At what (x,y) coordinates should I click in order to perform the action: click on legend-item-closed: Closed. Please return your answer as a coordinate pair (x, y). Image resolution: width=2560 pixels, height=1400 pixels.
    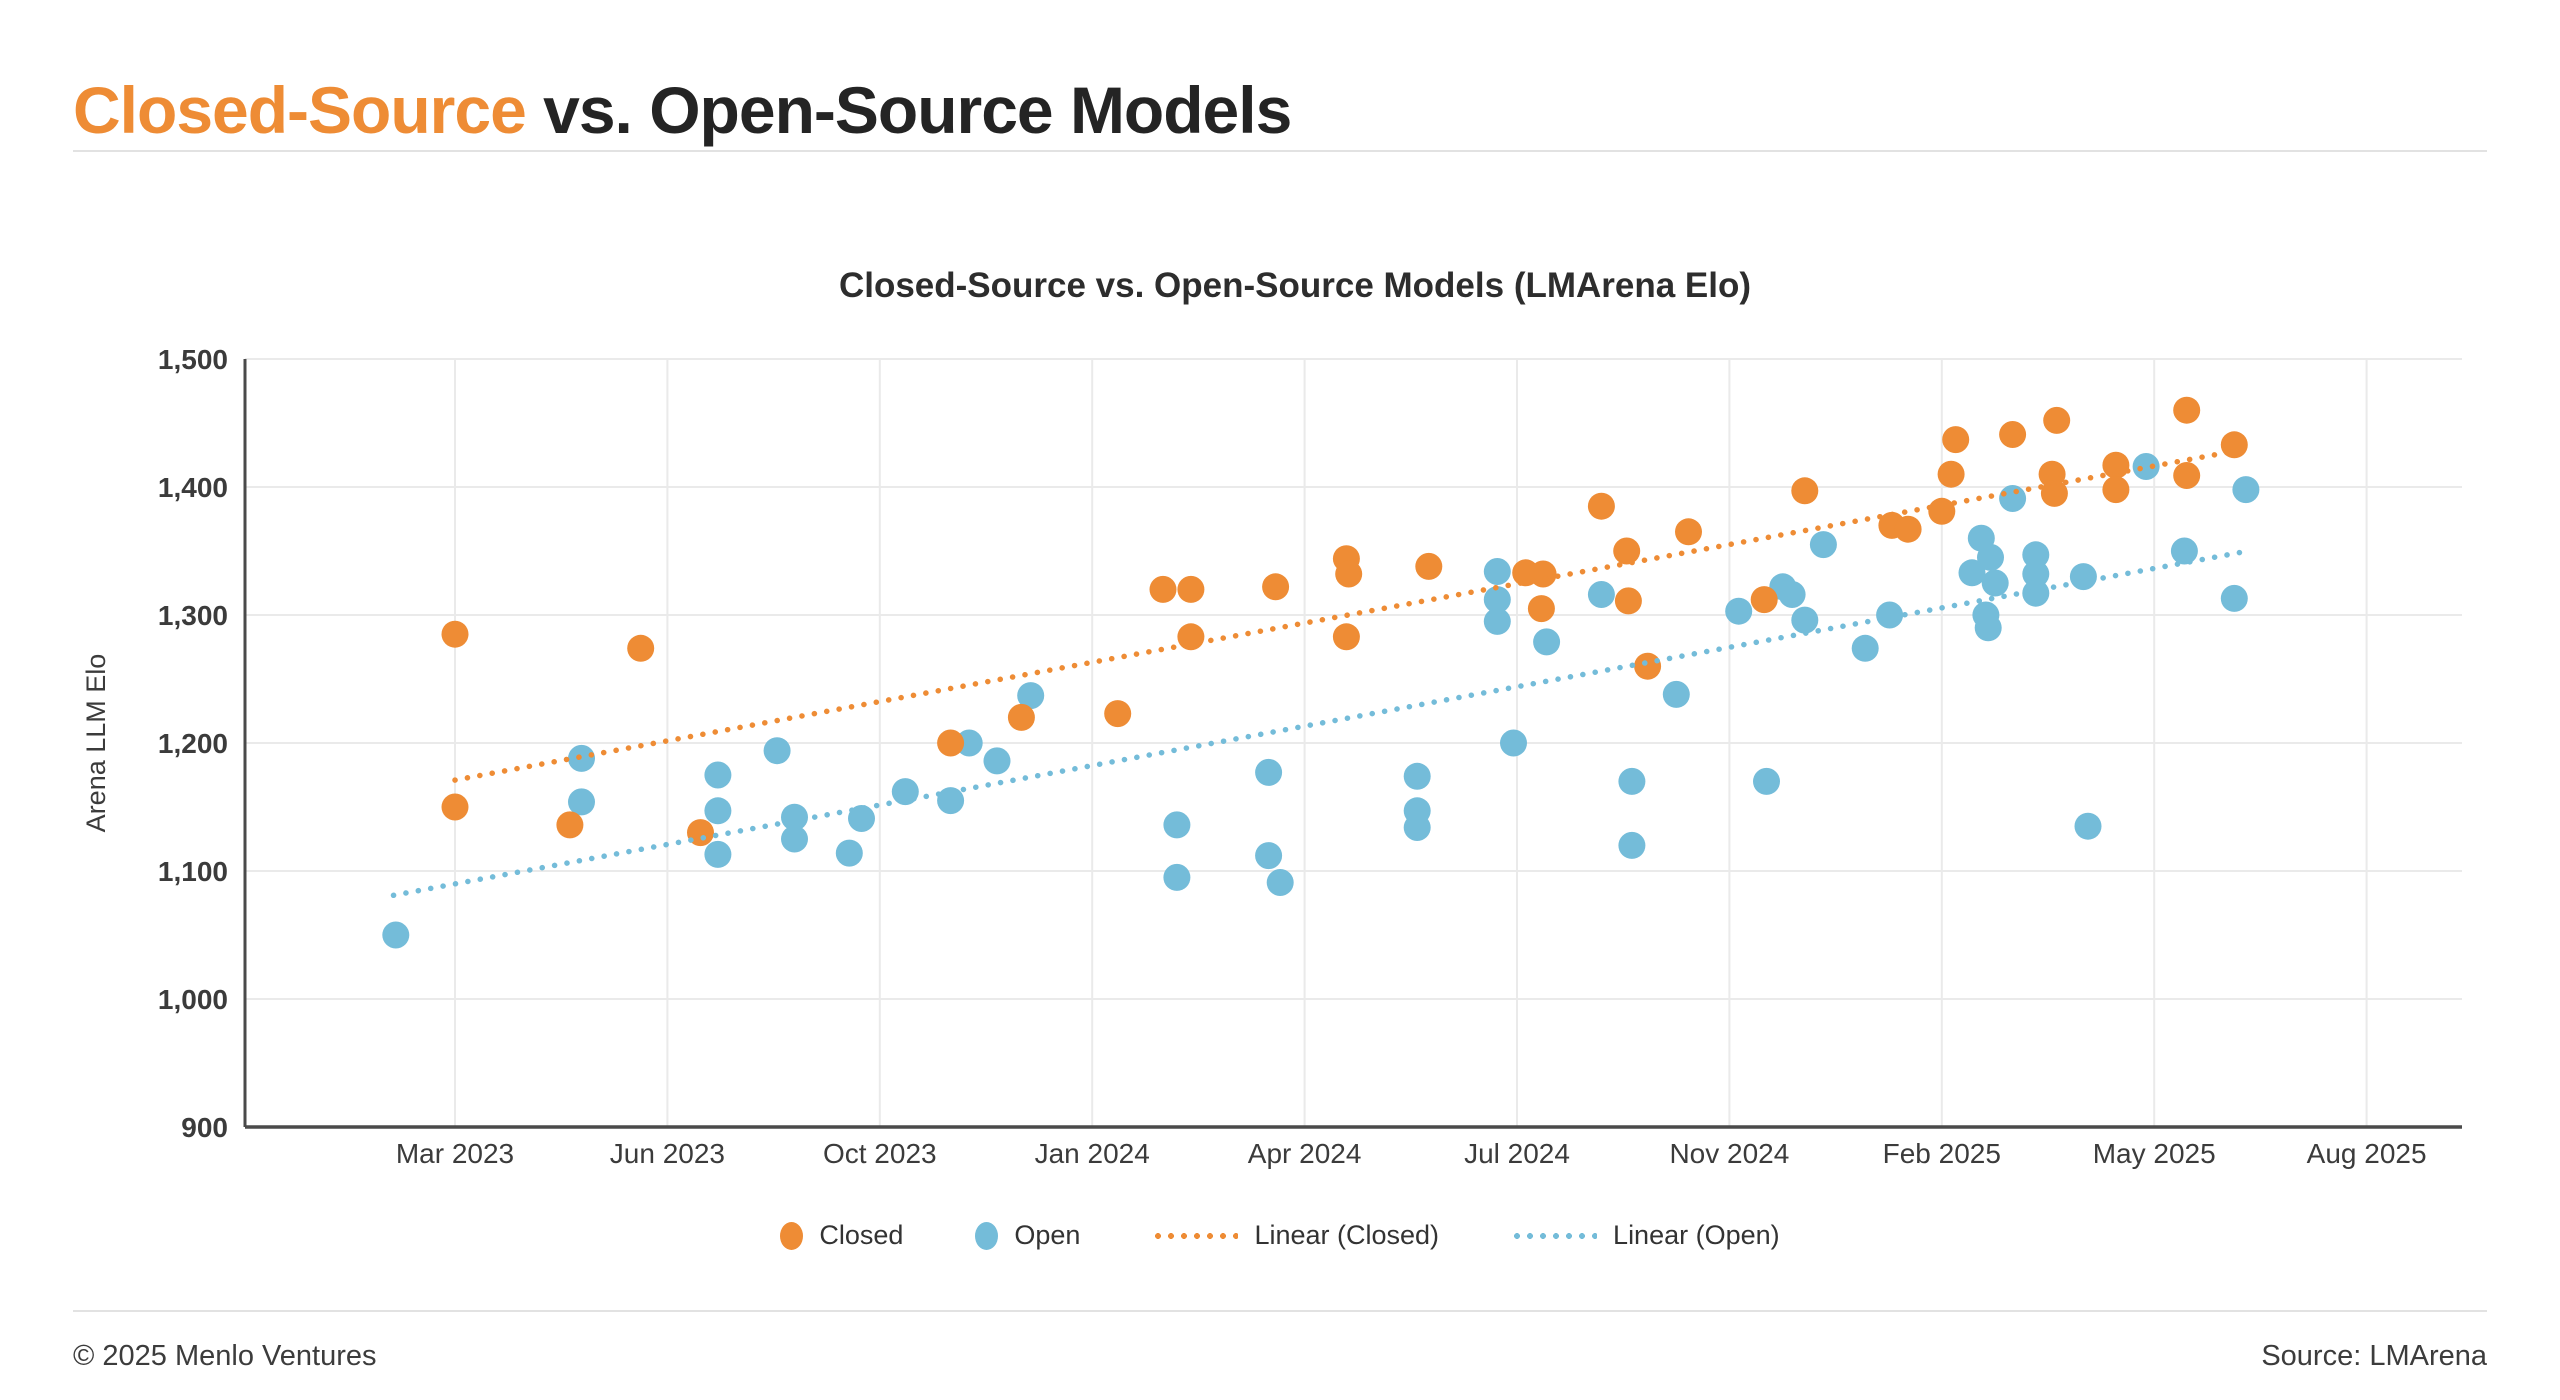
    Looking at the image, I should click on (841, 1235).